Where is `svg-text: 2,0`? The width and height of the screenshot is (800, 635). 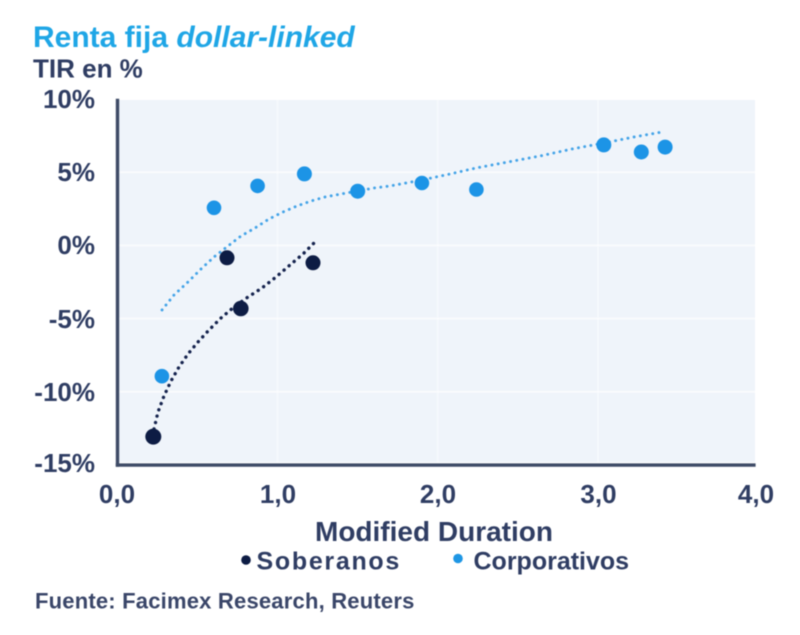 svg-text: 2,0 is located at coordinates (438, 494).